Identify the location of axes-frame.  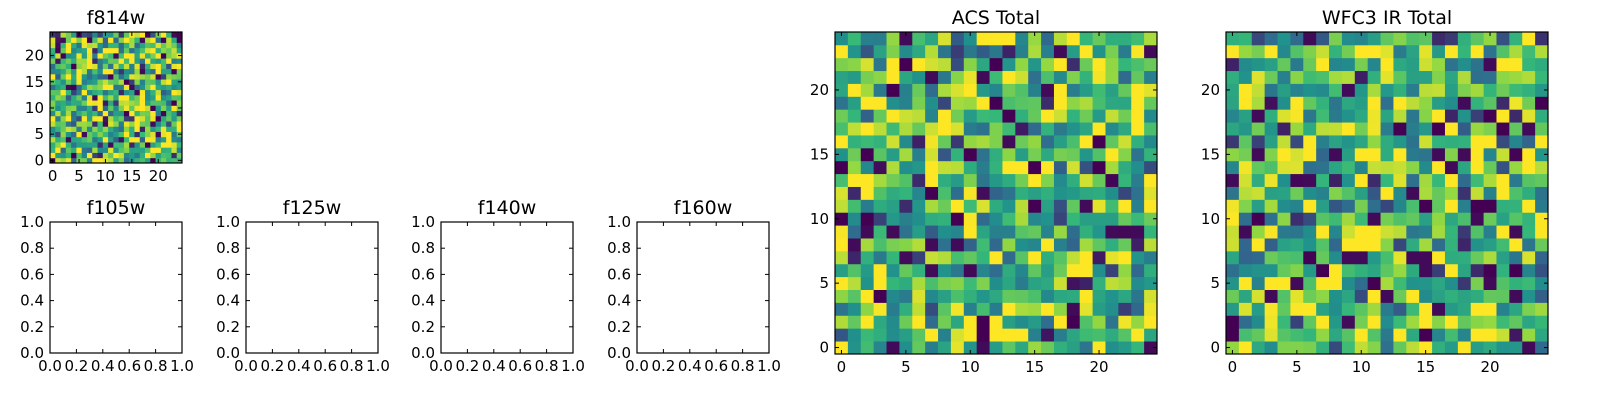
(703, 287).